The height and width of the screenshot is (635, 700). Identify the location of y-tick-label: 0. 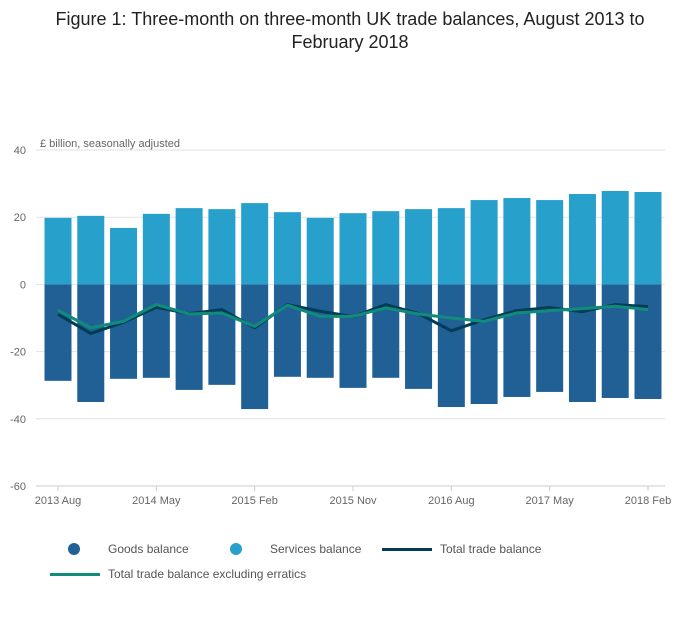
(23, 285).